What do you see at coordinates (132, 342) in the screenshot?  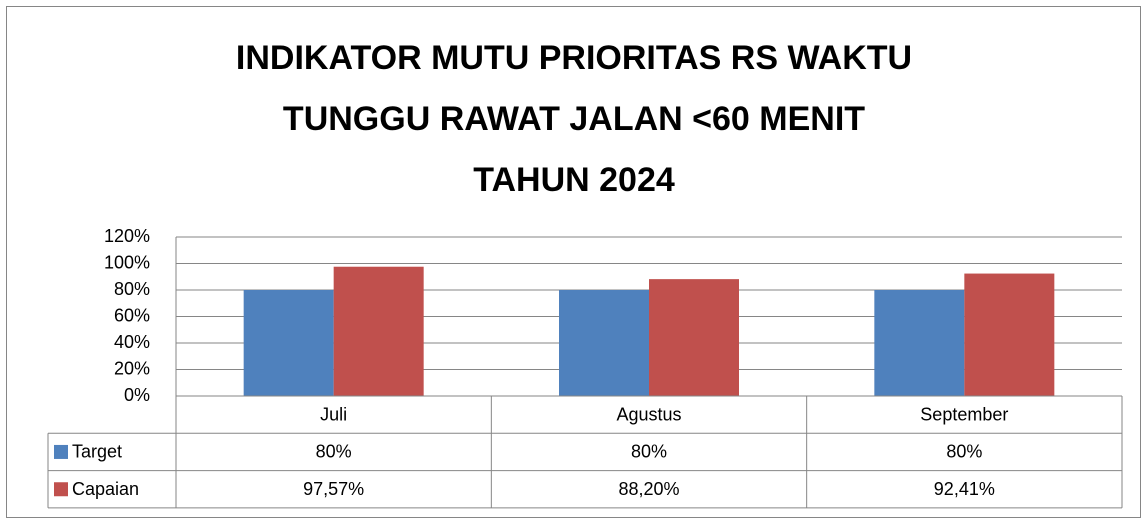 I see `y-tick-label: 40%` at bounding box center [132, 342].